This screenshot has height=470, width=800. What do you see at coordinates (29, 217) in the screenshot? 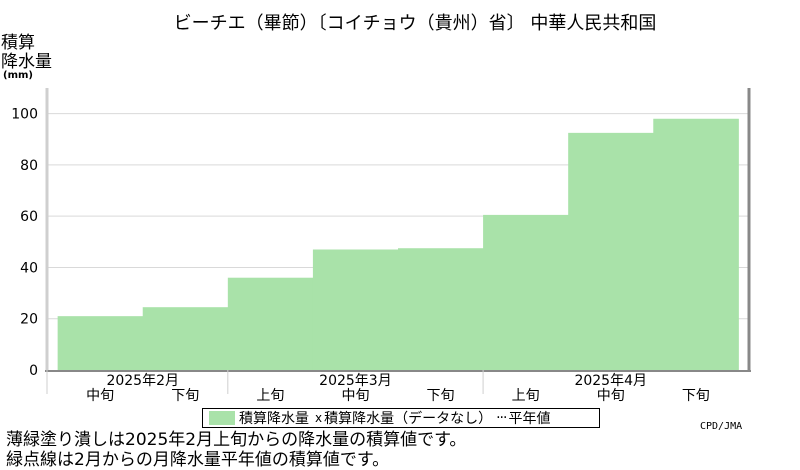
I see `y-tick-label-60: 60` at bounding box center [29, 217].